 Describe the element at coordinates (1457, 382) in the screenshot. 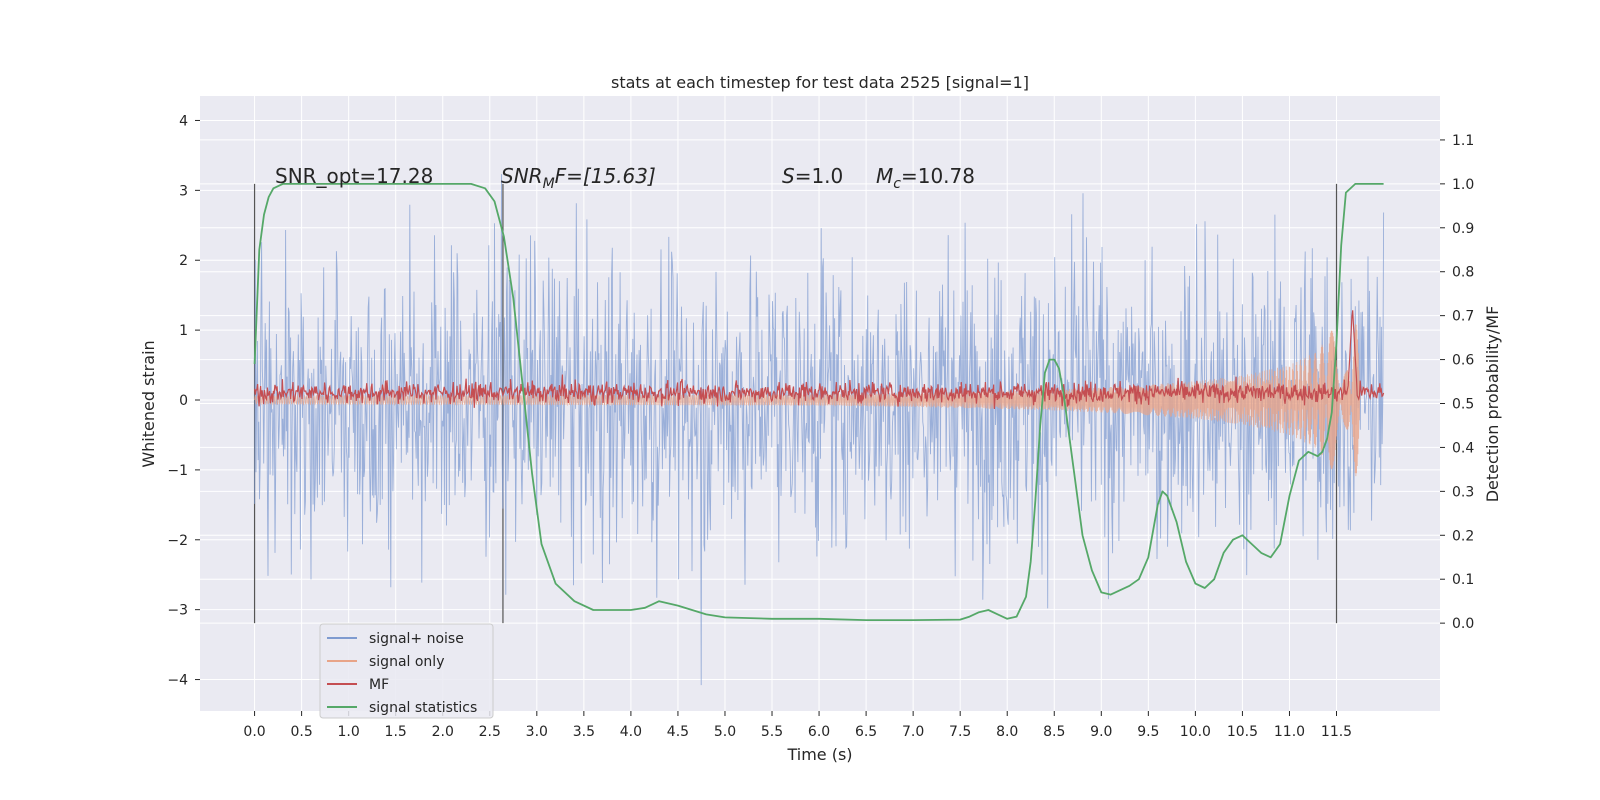

I see `y2-axis-ticks: 0.0 0.1 0.2 0.3 0.4 0.5 0.6 0.7 0.8 0.9 1.0 1.1` at that location.